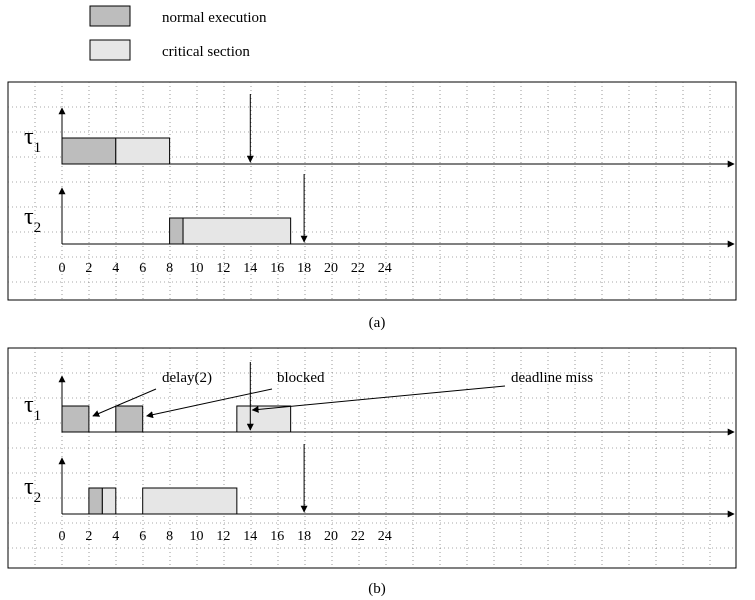 This screenshot has height=600, width=755. Describe the element at coordinates (377, 589) in the screenshot. I see `caption-b: (b)` at that location.